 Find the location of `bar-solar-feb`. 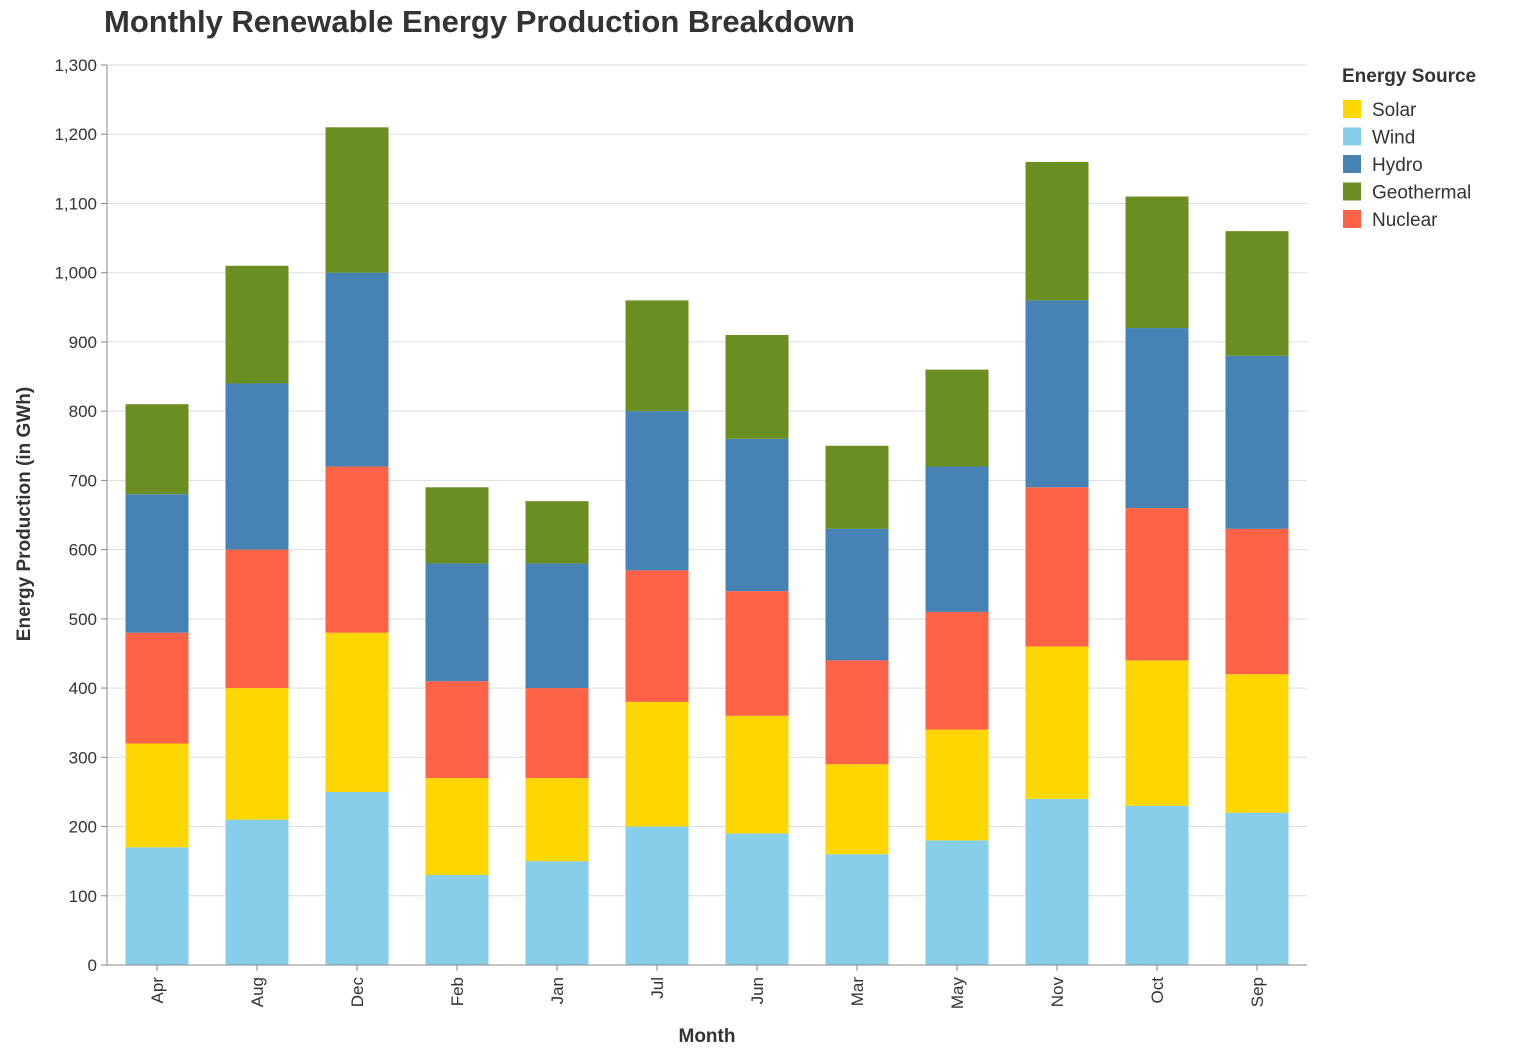

bar-solar-feb is located at coordinates (457, 826).